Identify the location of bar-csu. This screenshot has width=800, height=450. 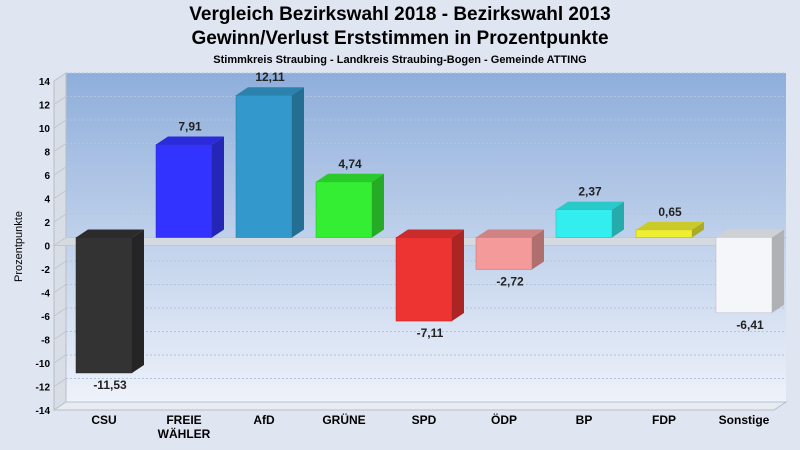
(109, 301).